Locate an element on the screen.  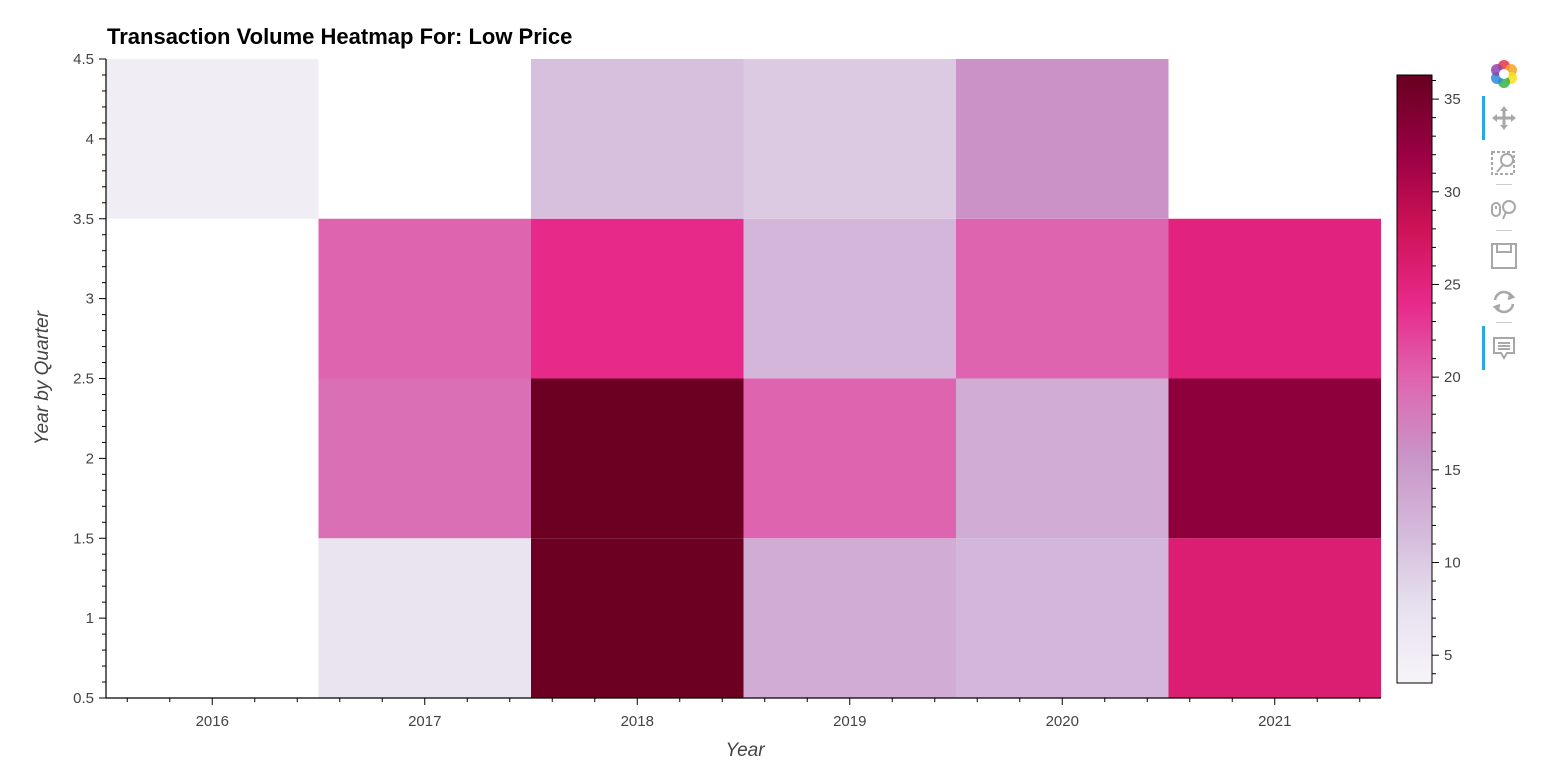
y-tick-label: 2 is located at coordinates (90, 458).